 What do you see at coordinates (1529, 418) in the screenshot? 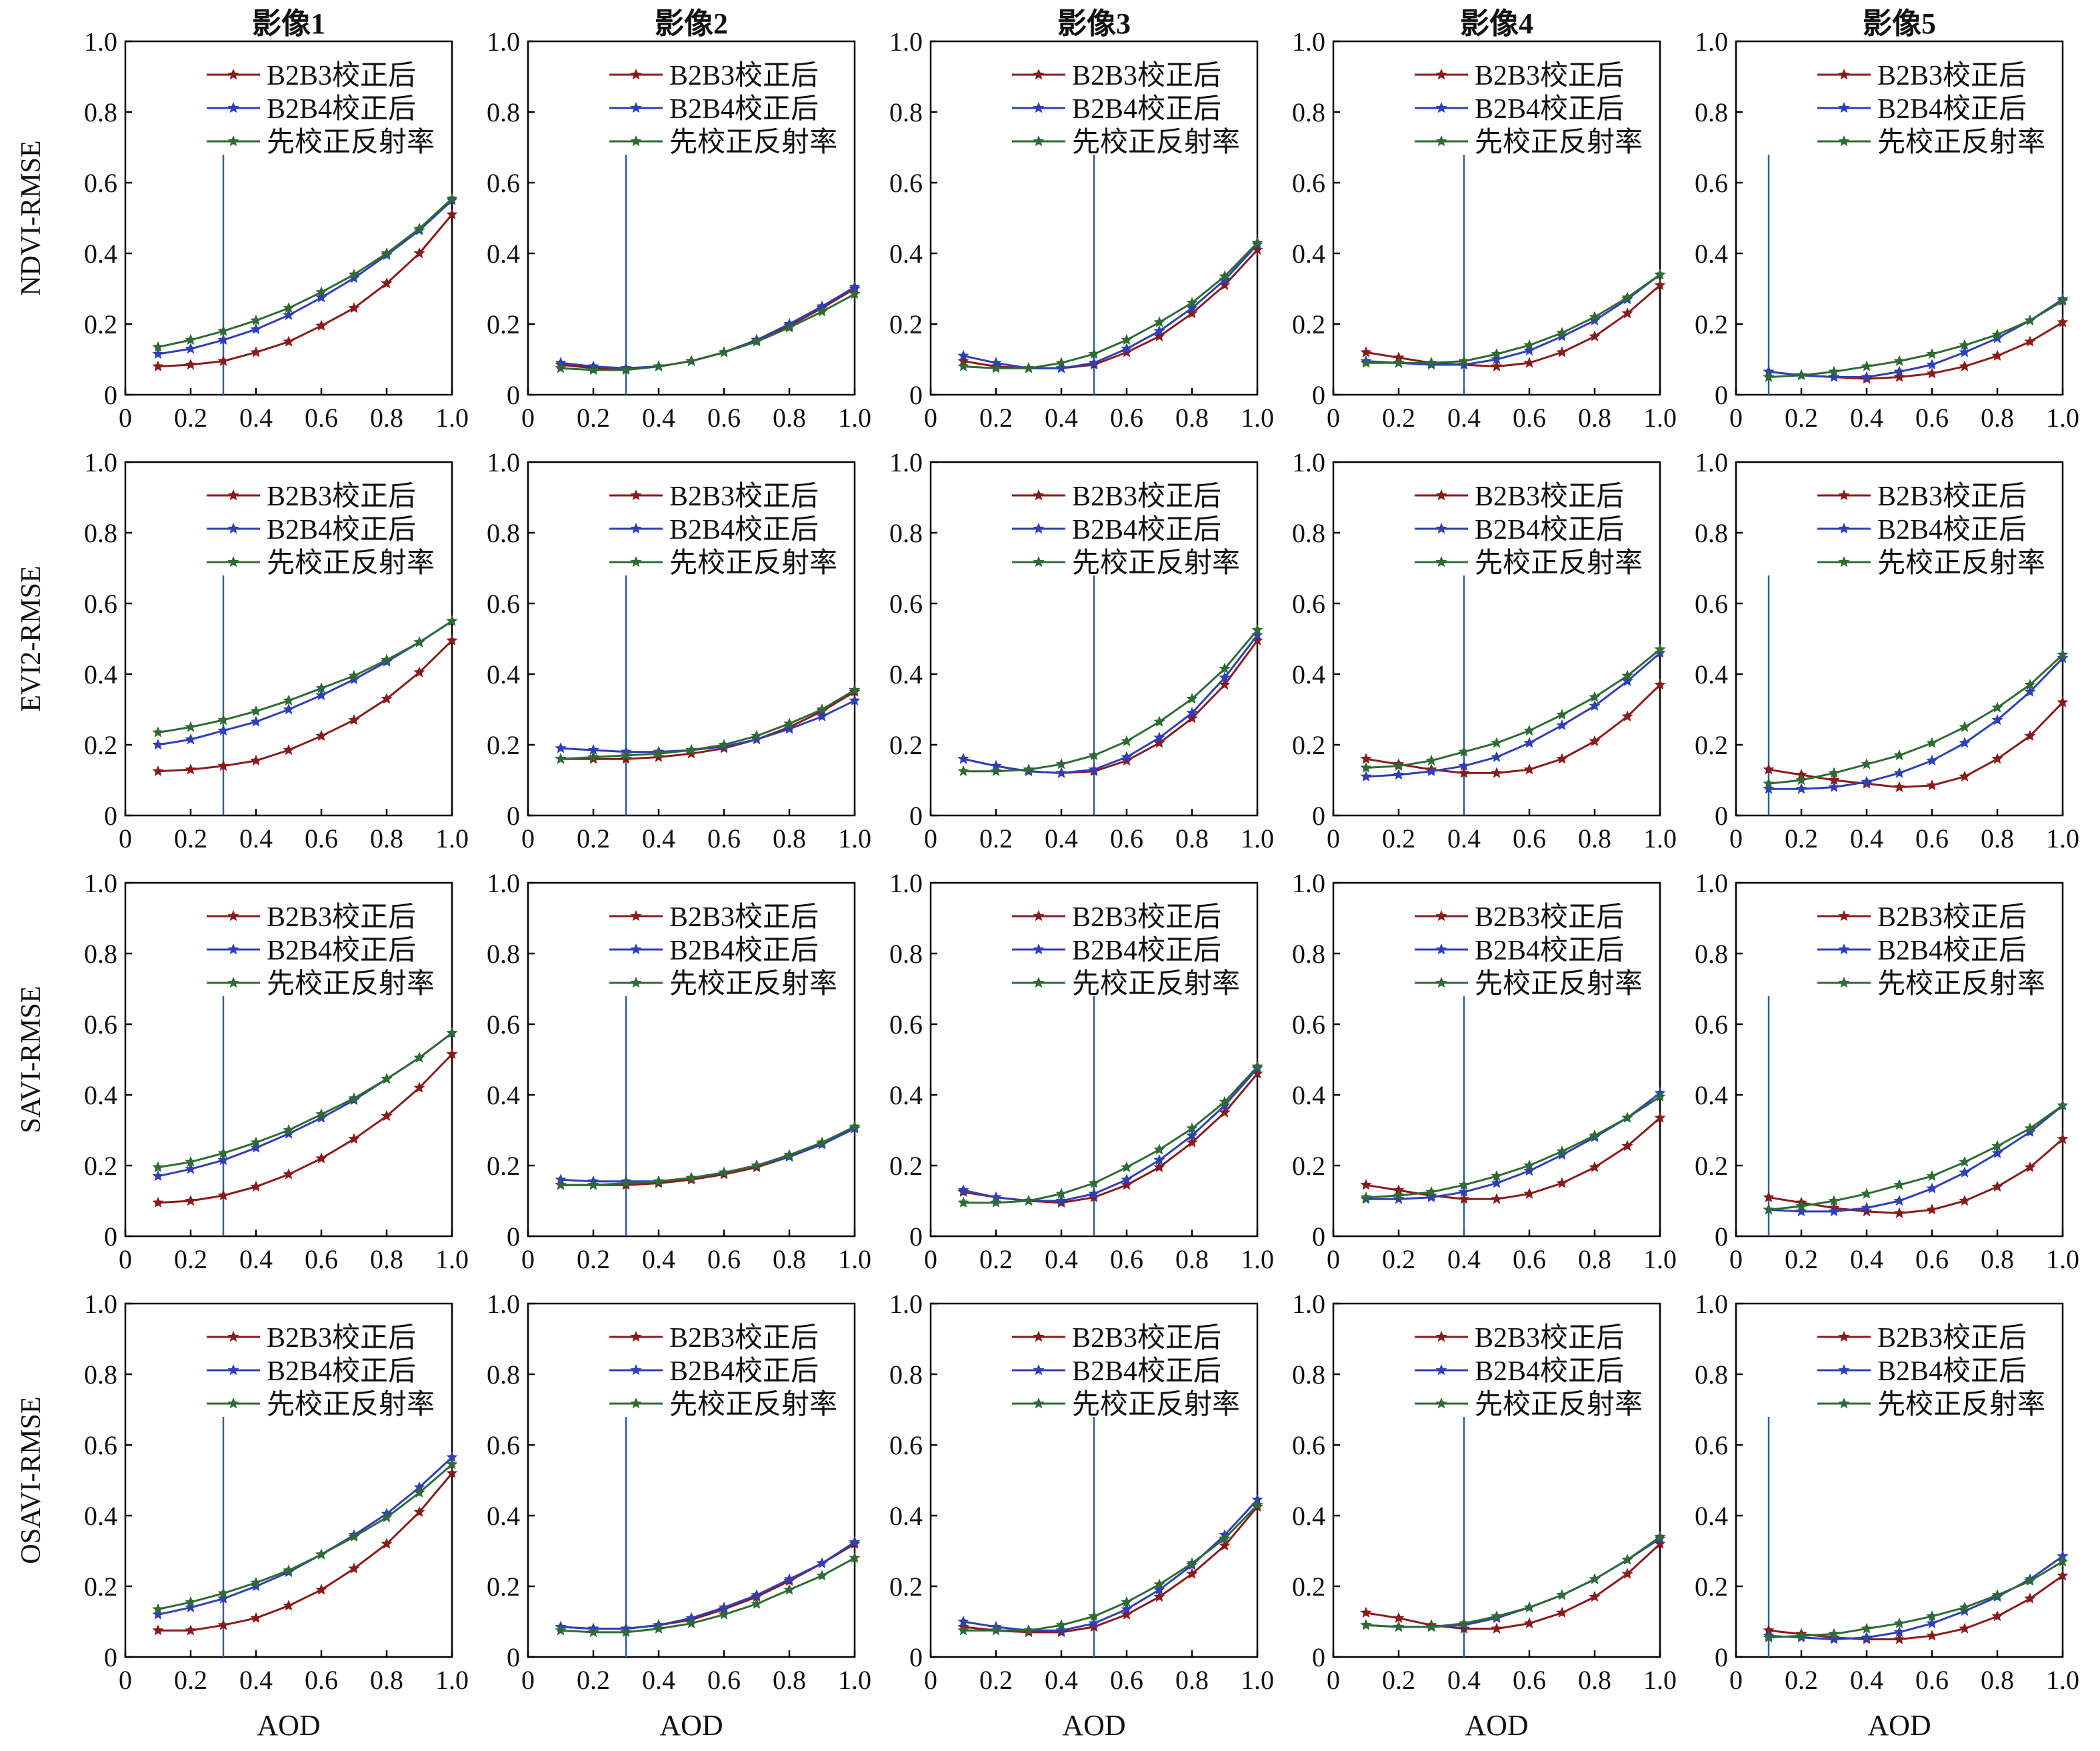
I see `x-tick-label: 0.6` at bounding box center [1529, 418].